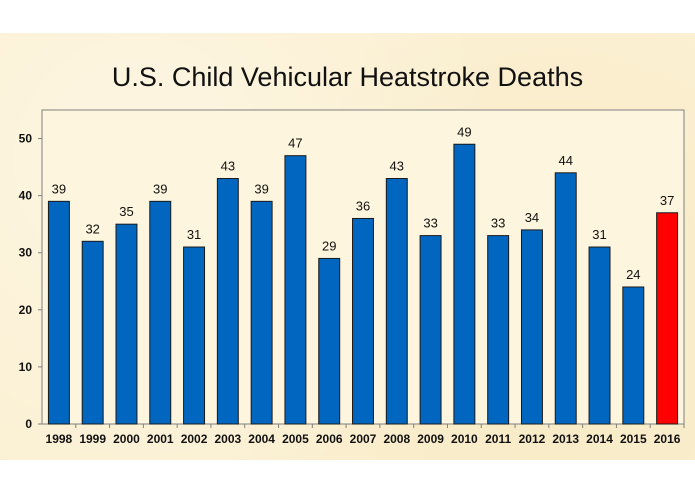 This screenshot has height=494, width=695. I want to click on data-label-2009: 33, so click(430, 223).